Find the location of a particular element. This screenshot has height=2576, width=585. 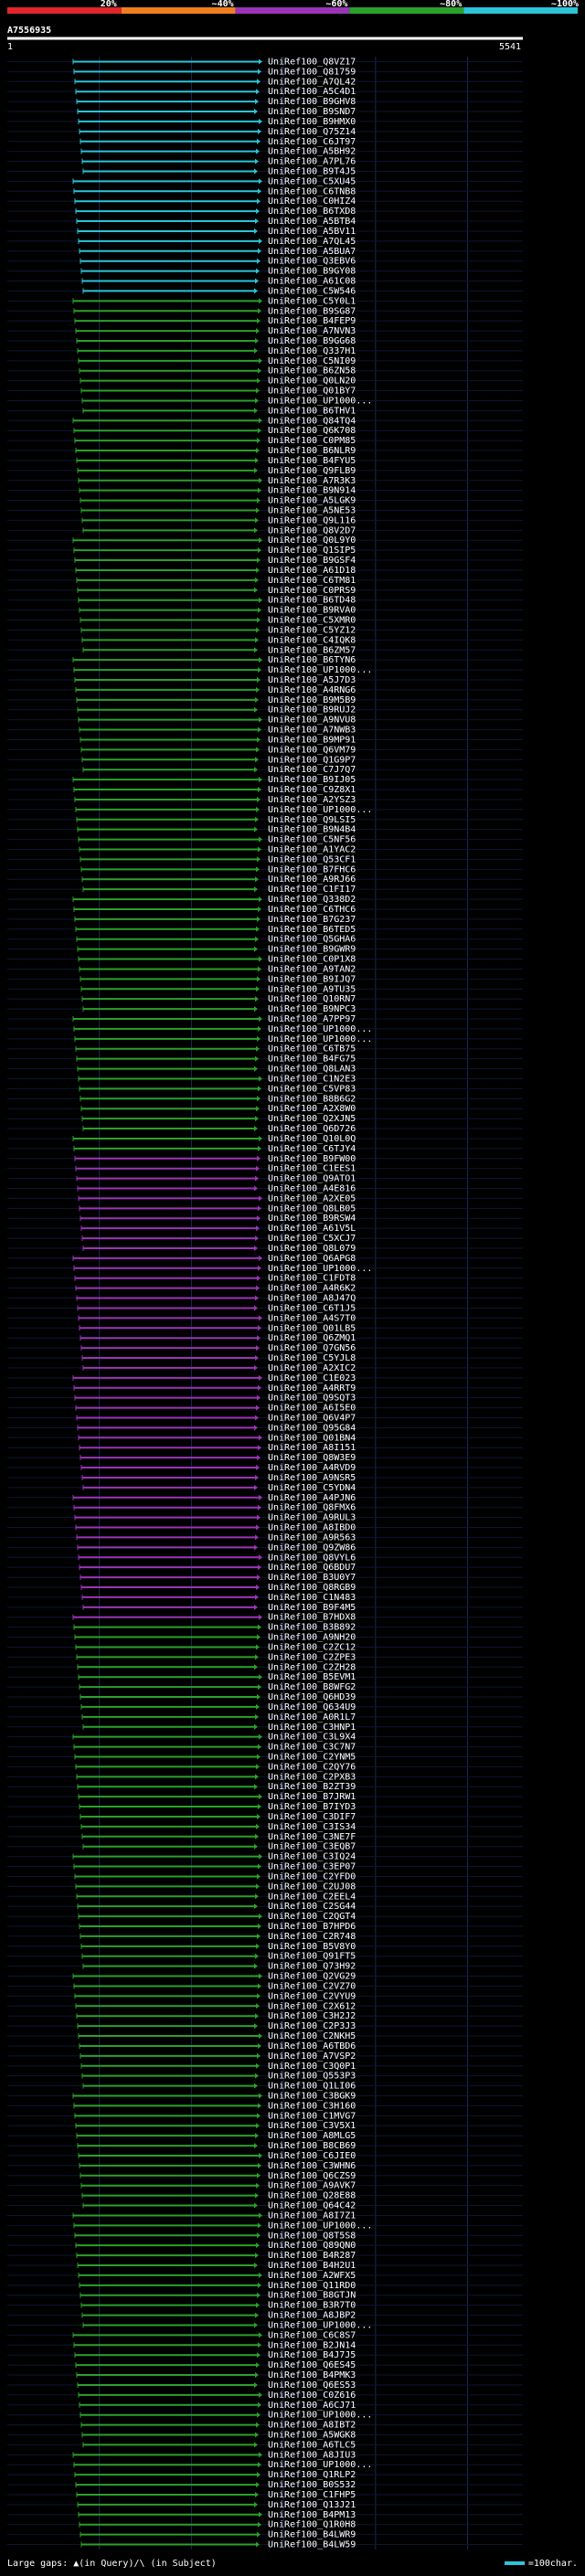

hit-label: UniRef100_C5XCJ7 is located at coordinates (312, 1239).